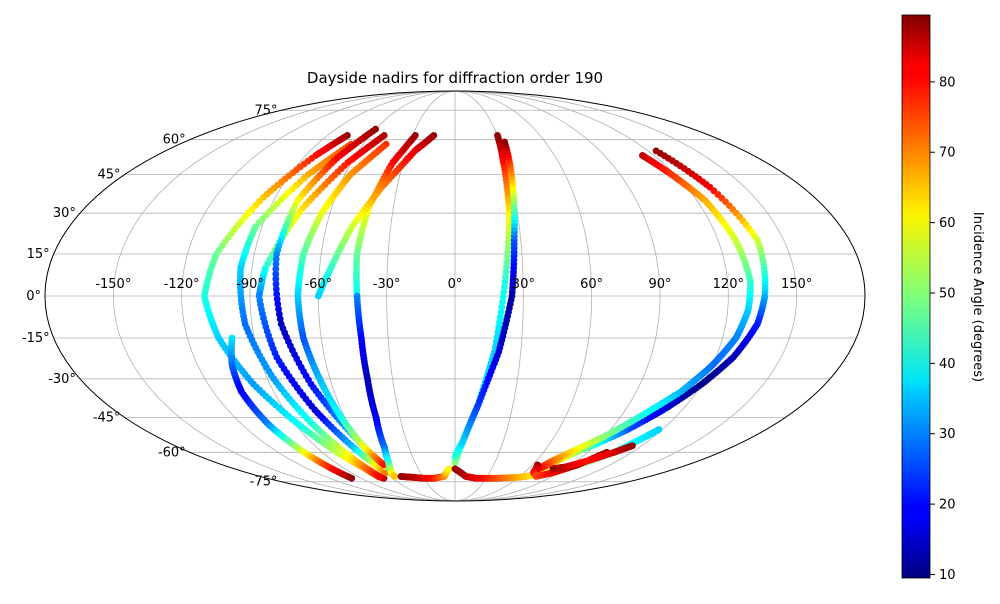 The width and height of the screenshot is (1000, 604). I want to click on colorbar-ticks: 10 20 30 40 50 60 70 80, so click(943, 329).